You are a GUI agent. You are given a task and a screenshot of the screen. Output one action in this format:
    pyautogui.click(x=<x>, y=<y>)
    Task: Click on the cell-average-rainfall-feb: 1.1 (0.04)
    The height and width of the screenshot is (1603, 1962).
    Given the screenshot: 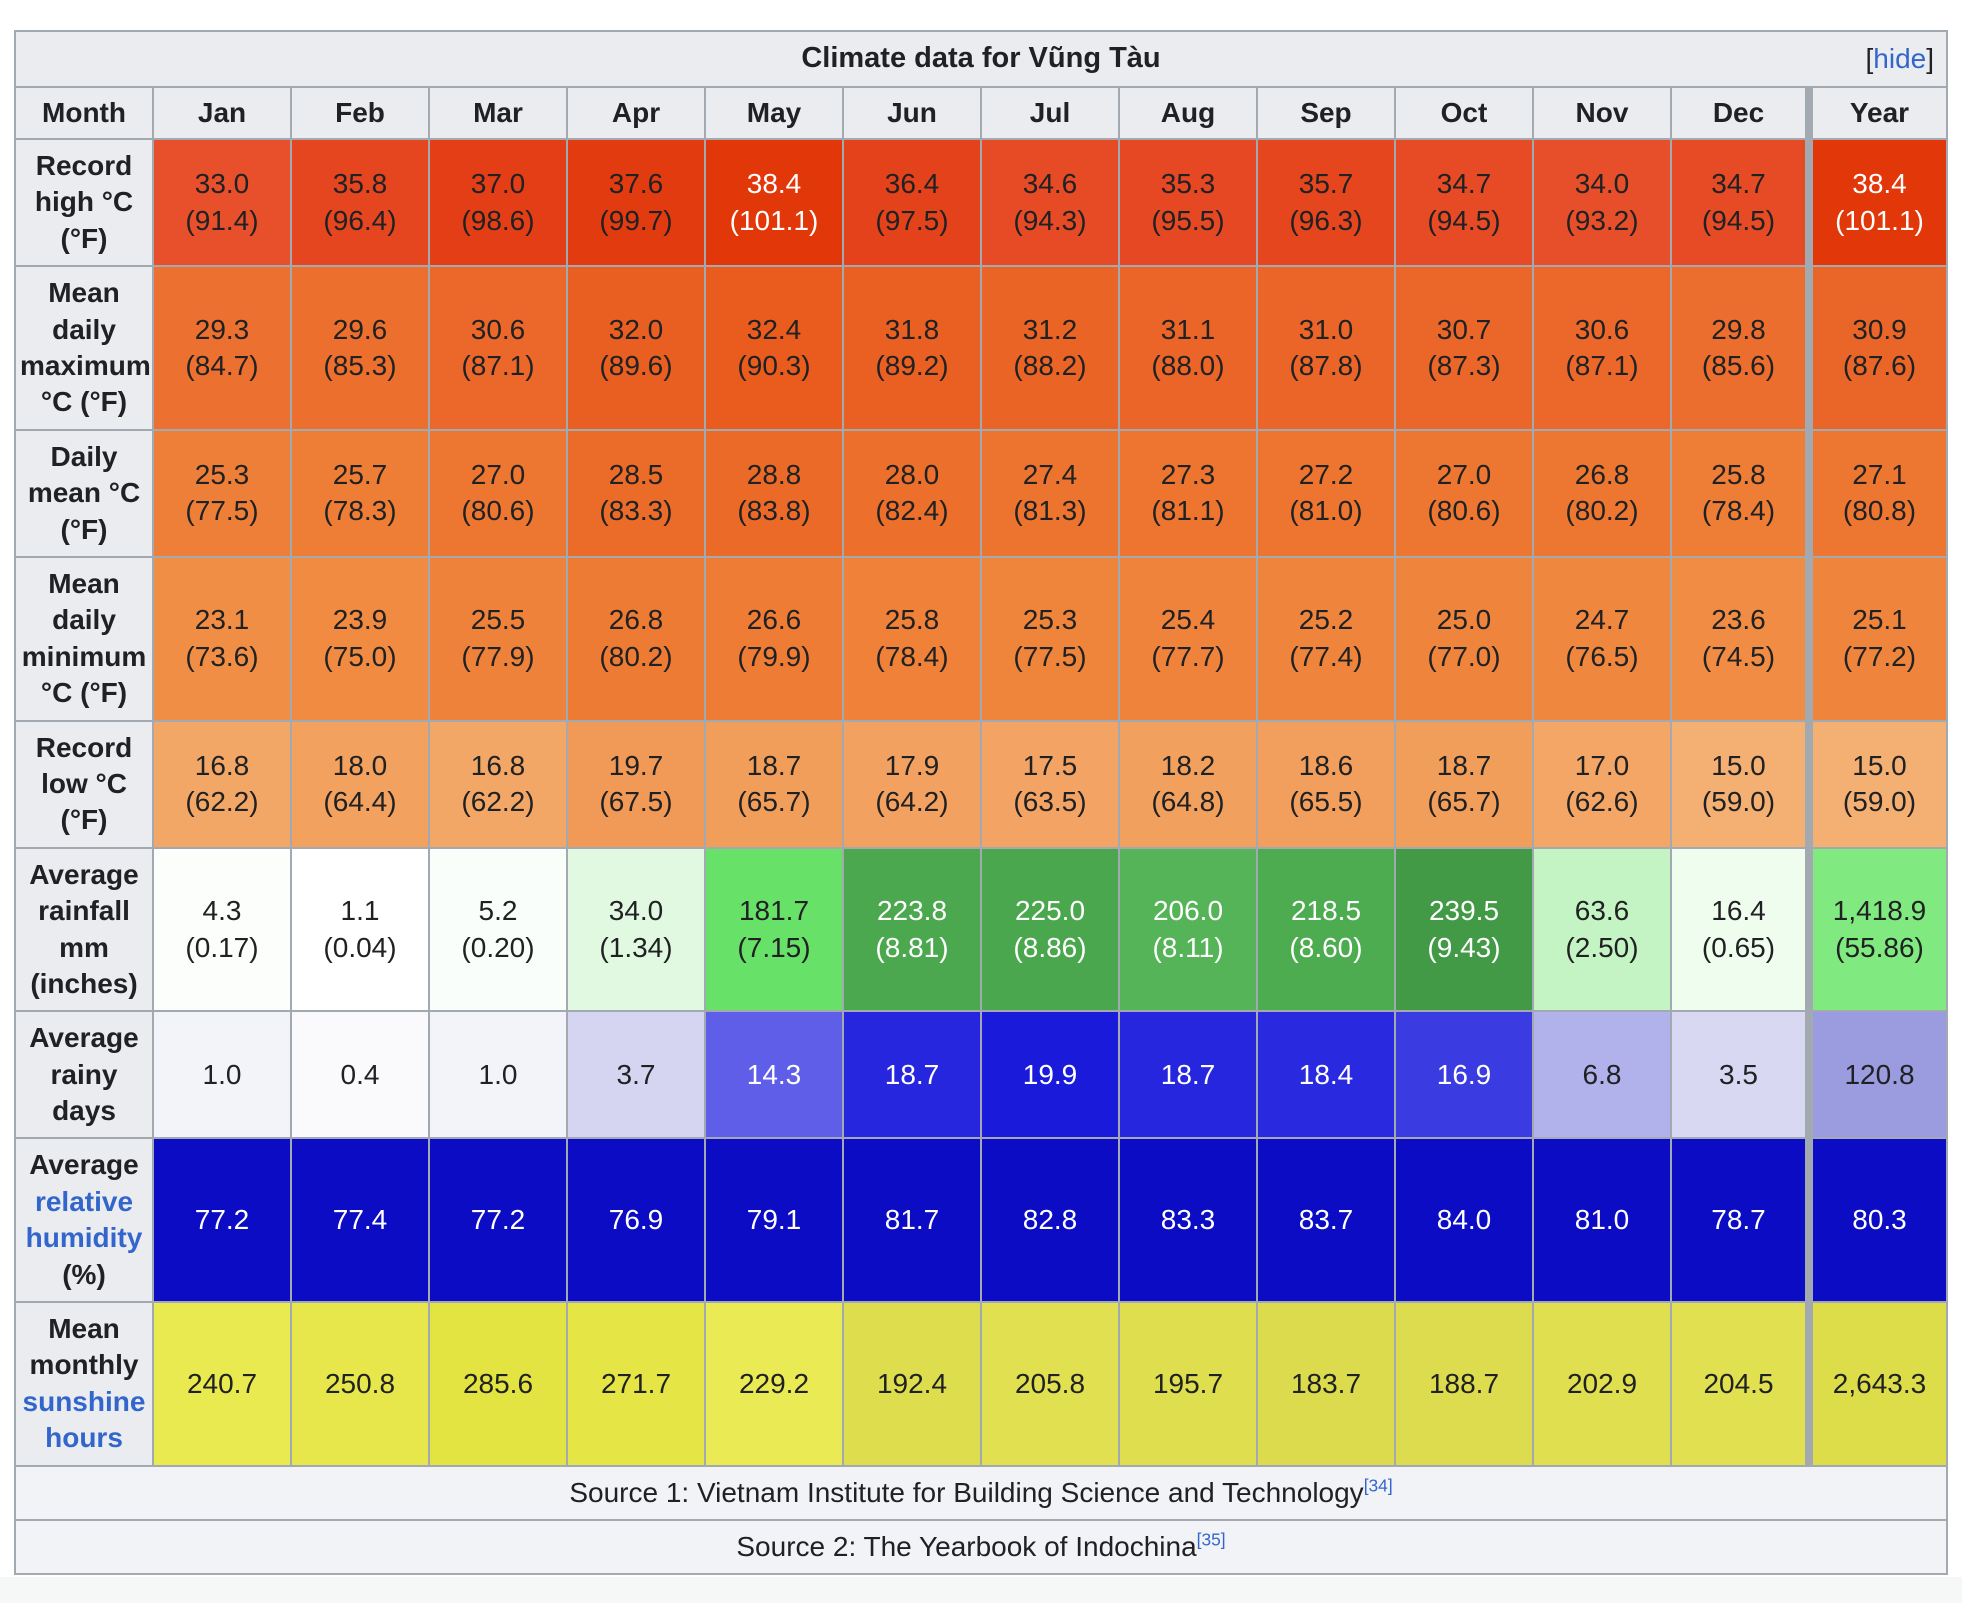 What is the action you would take?
    pyautogui.click(x=360, y=929)
    